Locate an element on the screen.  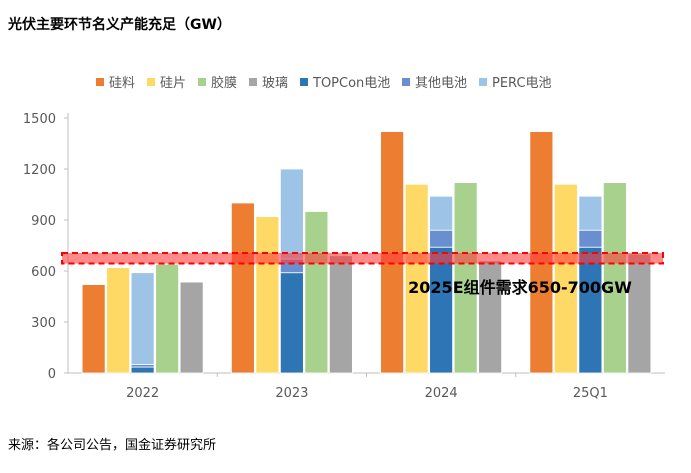
bar-TOPCon电池-2024 is located at coordinates (441, 310).